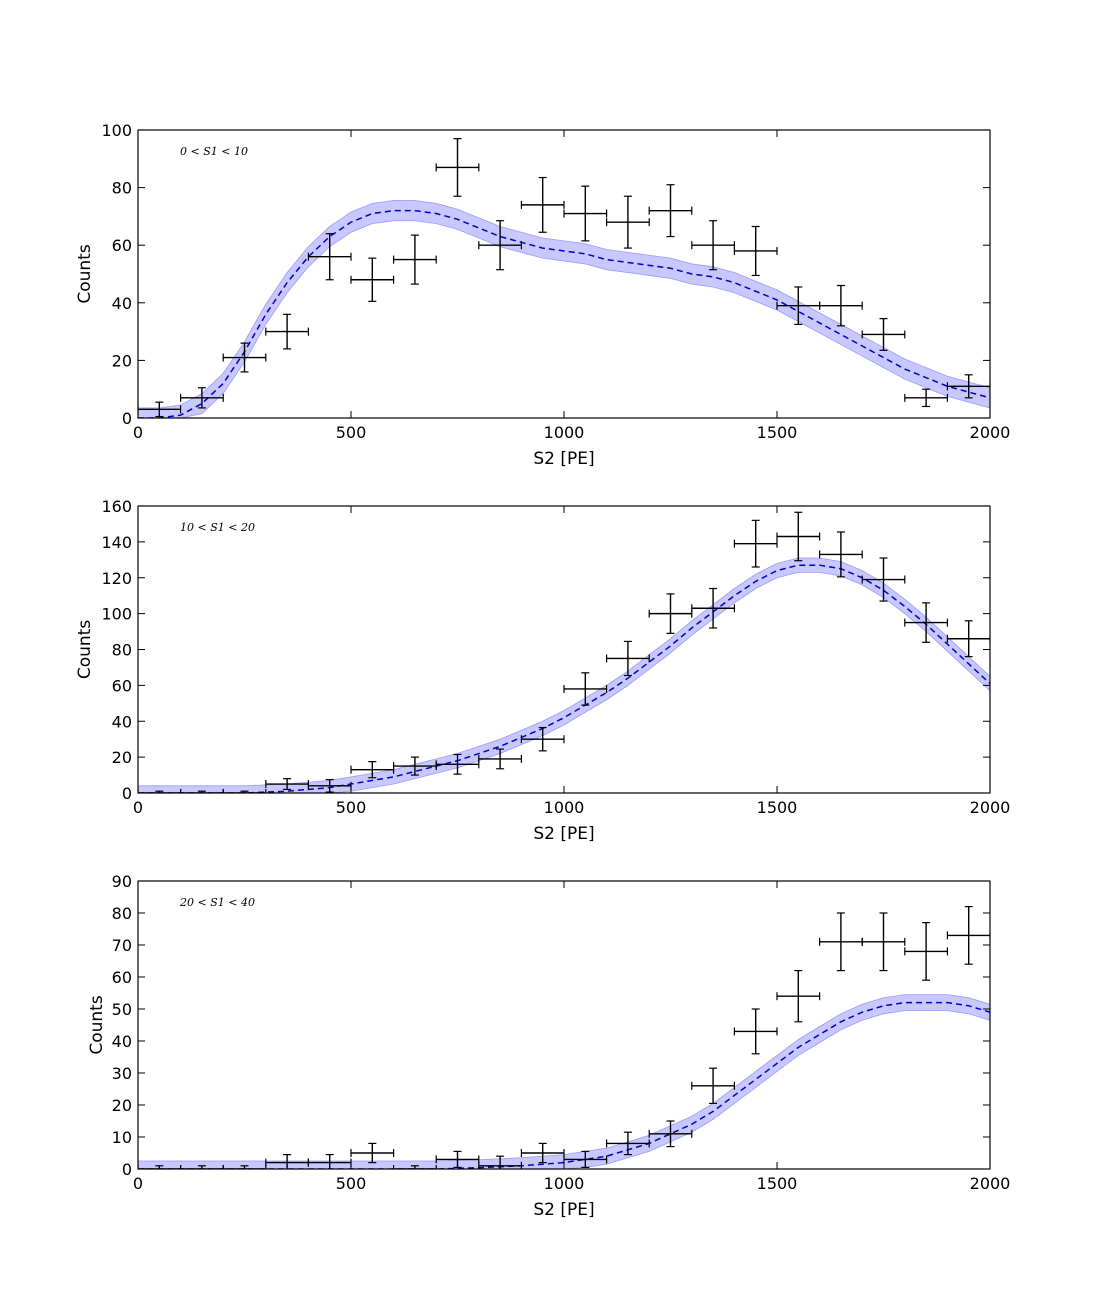 Image resolution: width=1100 pixels, height=1300 pixels. What do you see at coordinates (122, 1137) in the screenshot?
I see `y-tick-label: 10` at bounding box center [122, 1137].